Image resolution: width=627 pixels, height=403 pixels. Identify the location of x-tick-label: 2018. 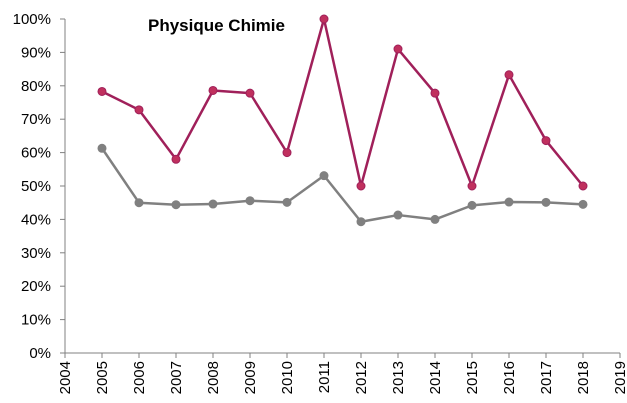
(583, 377).